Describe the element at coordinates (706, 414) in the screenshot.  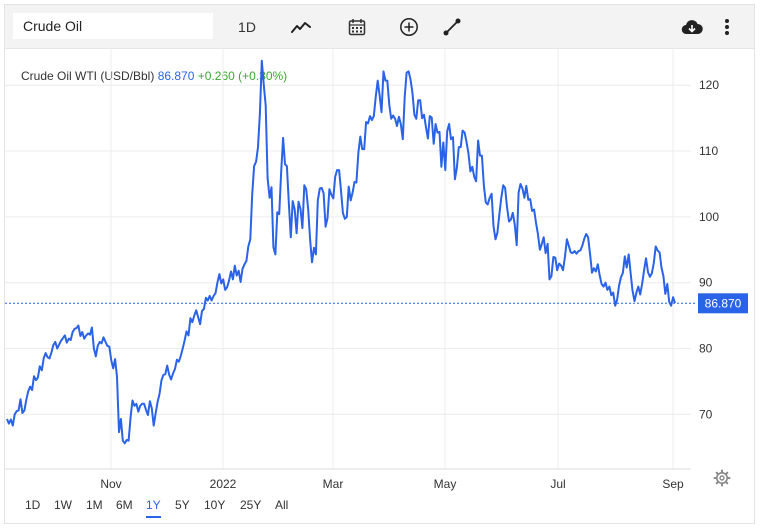
I see `y-tick-label: 70` at that location.